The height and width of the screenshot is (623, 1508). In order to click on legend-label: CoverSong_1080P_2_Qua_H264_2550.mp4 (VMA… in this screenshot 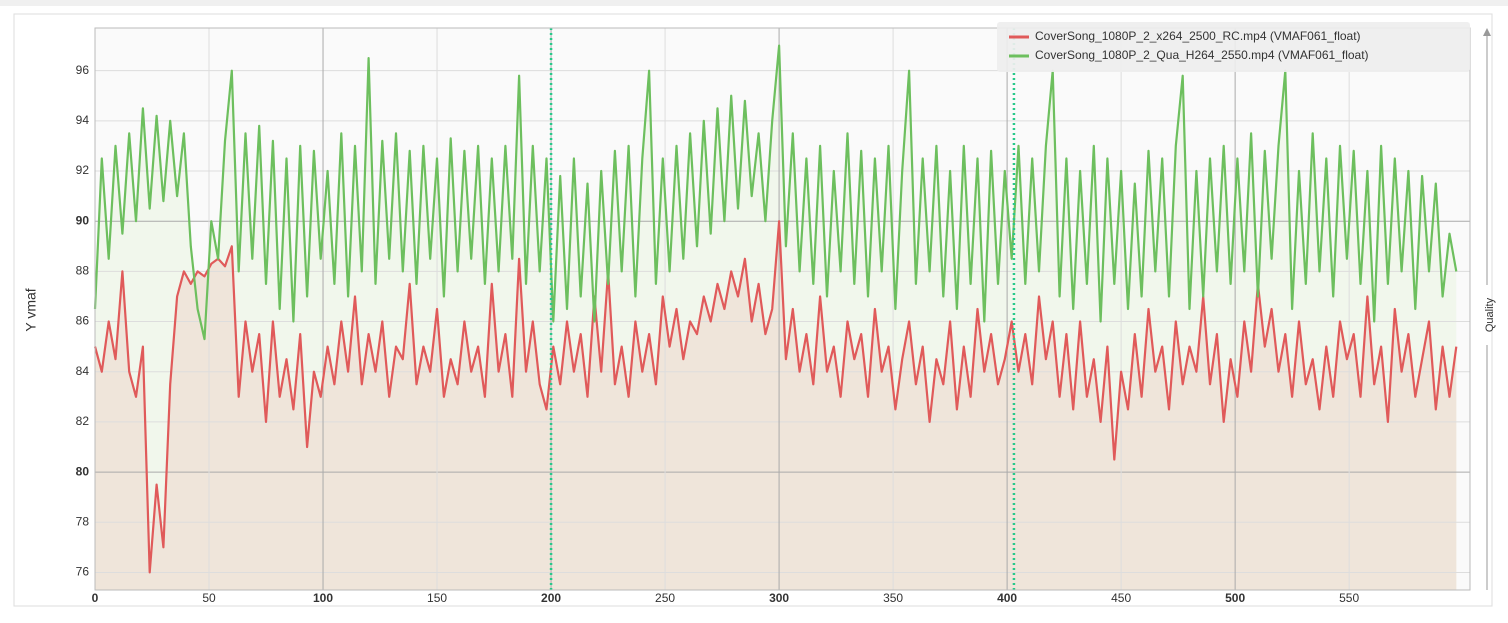, I will do `click(1202, 55)`.